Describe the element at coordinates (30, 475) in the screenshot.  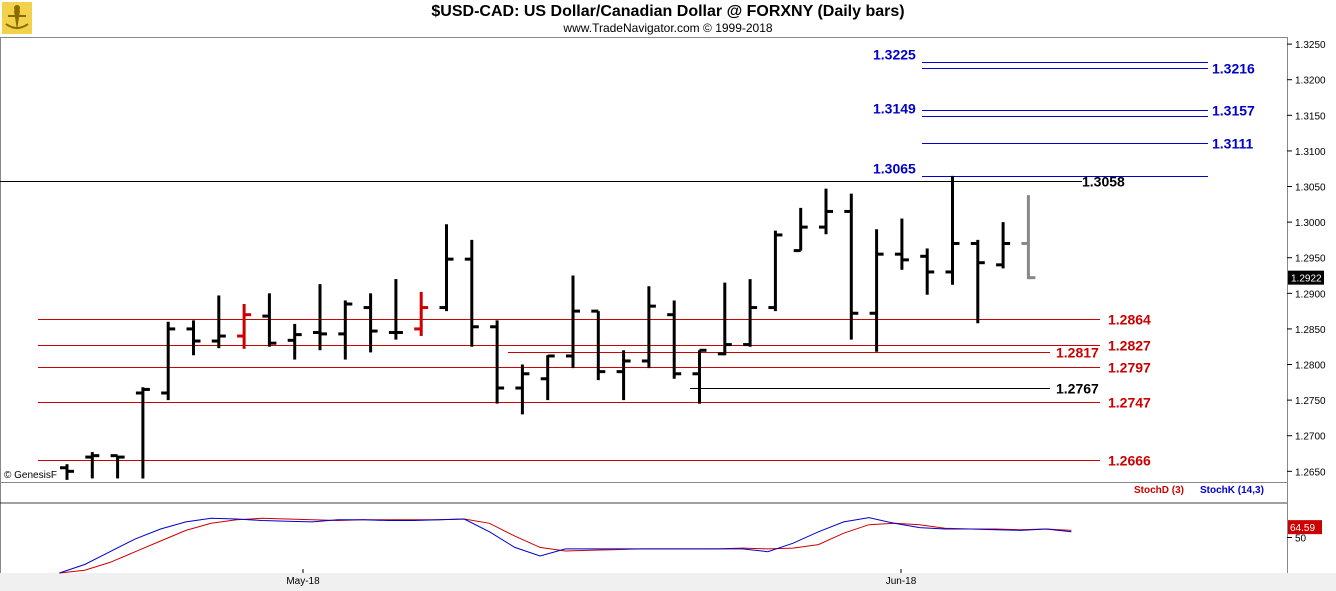
I see `watermark-text: © GenesisF` at that location.